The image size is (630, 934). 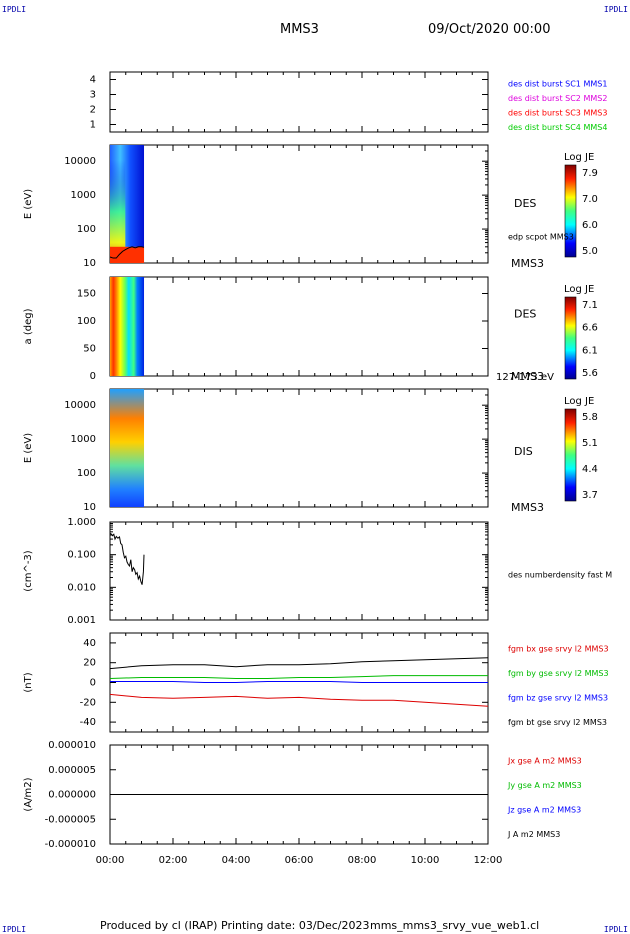 I want to click on density-frame, so click(x=299, y=571).